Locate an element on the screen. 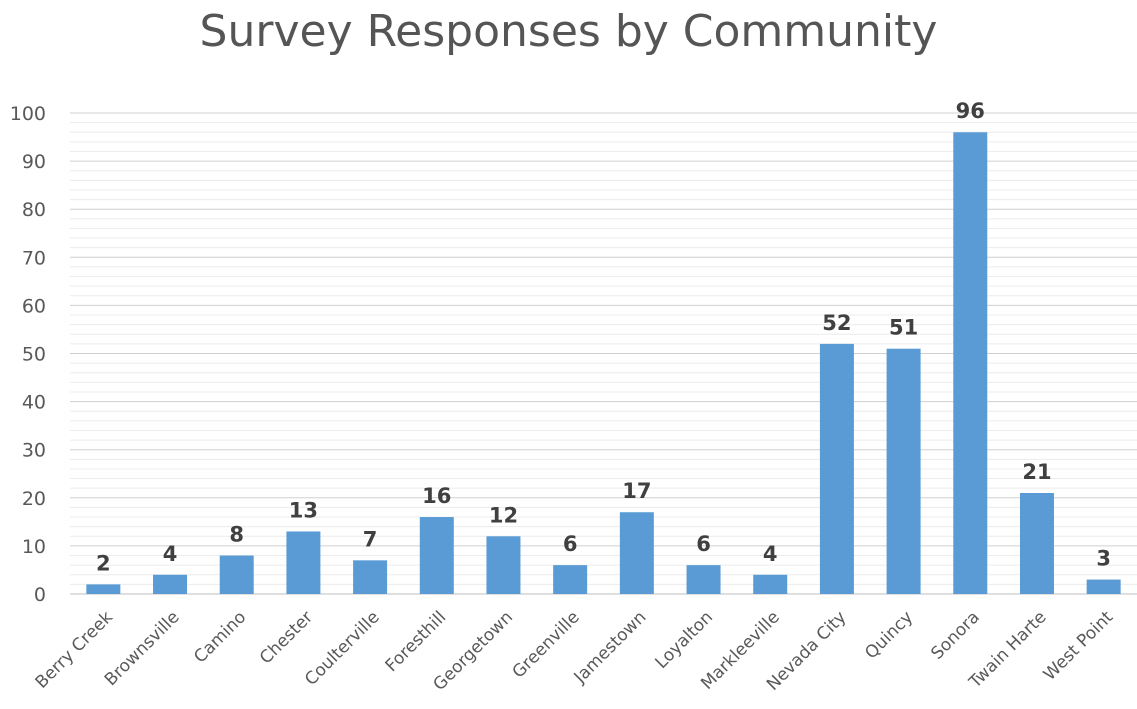  x-category-label: Loyalton is located at coordinates (684, 639).